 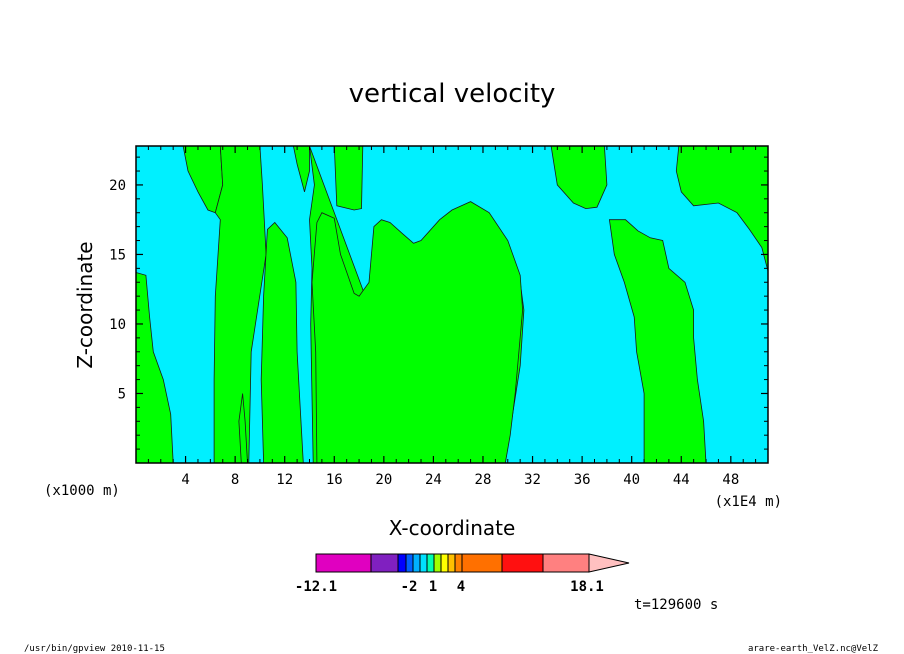 I want to click on x-tick-label: 16, so click(x=334, y=480).